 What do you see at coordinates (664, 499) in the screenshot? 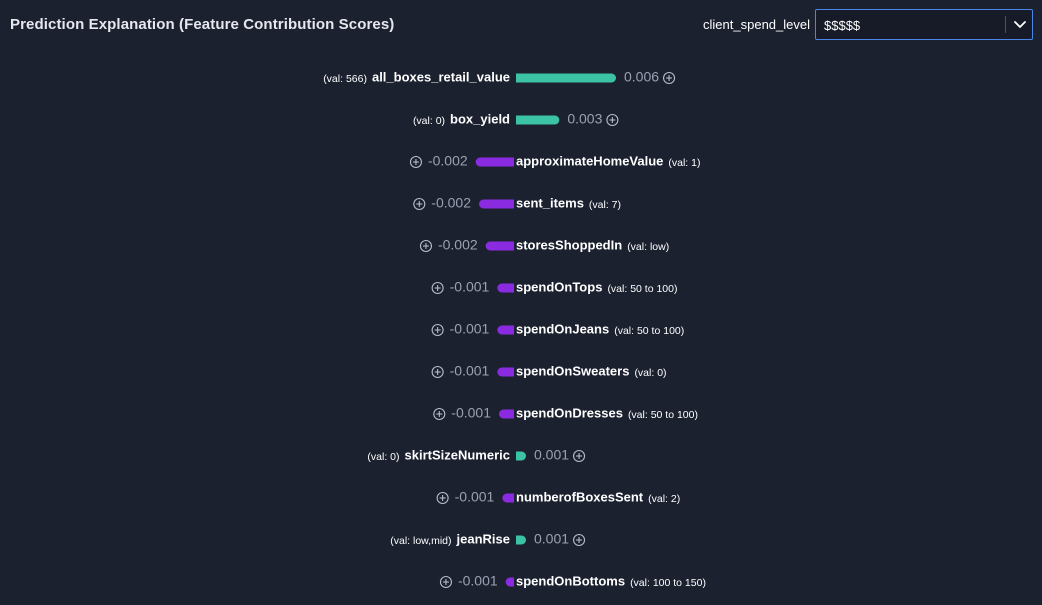
I see `feature-val: (val: 2)` at bounding box center [664, 499].